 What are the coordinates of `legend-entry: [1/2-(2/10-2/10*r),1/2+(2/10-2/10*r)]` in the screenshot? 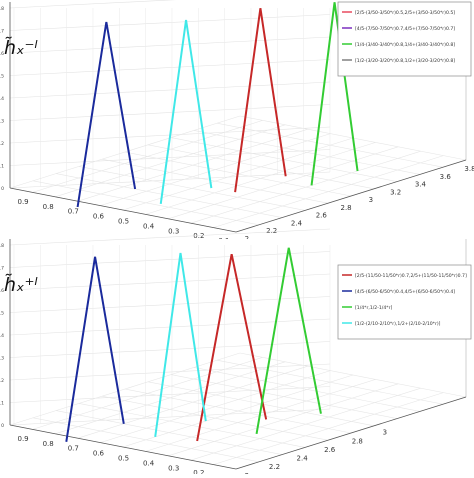 It's located at (398, 324).